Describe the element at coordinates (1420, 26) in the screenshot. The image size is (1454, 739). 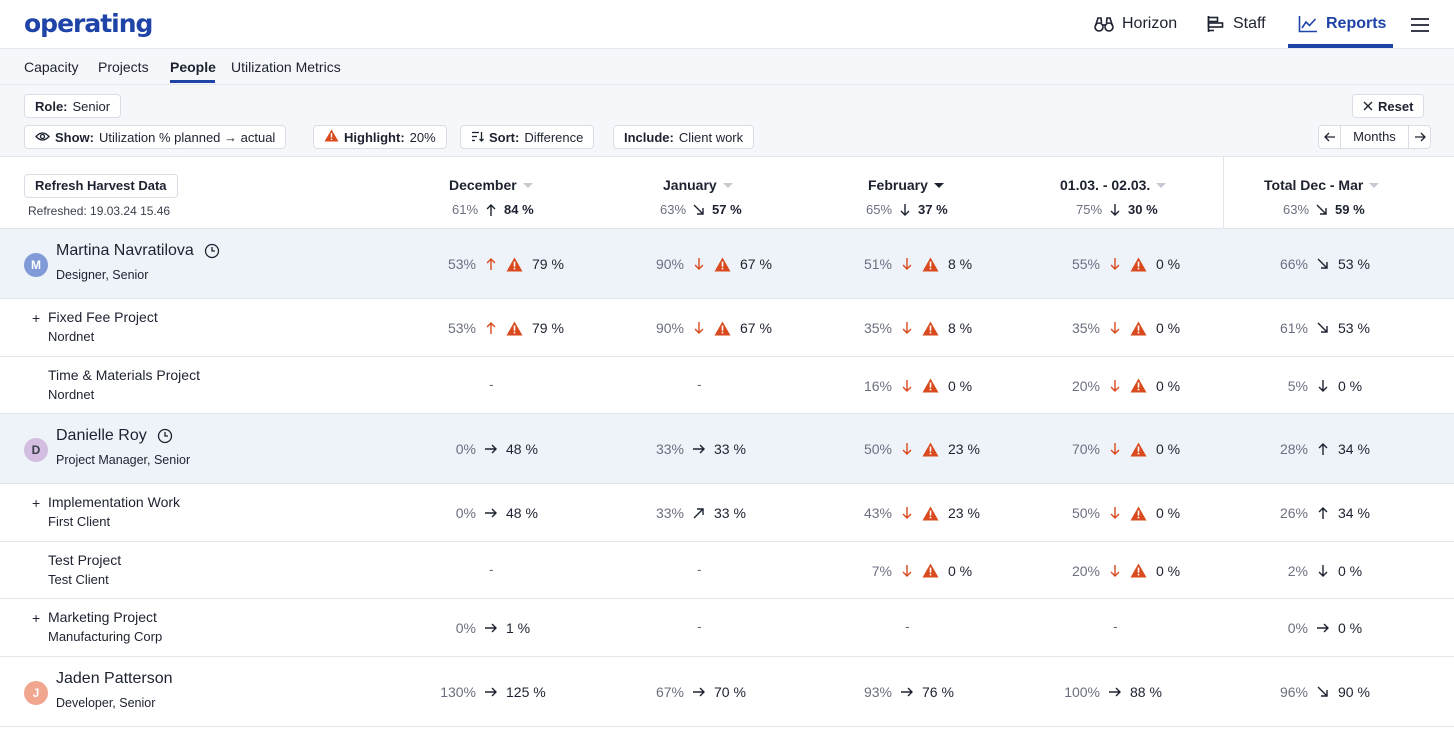
I see `hamburger-menu-icon` at that location.